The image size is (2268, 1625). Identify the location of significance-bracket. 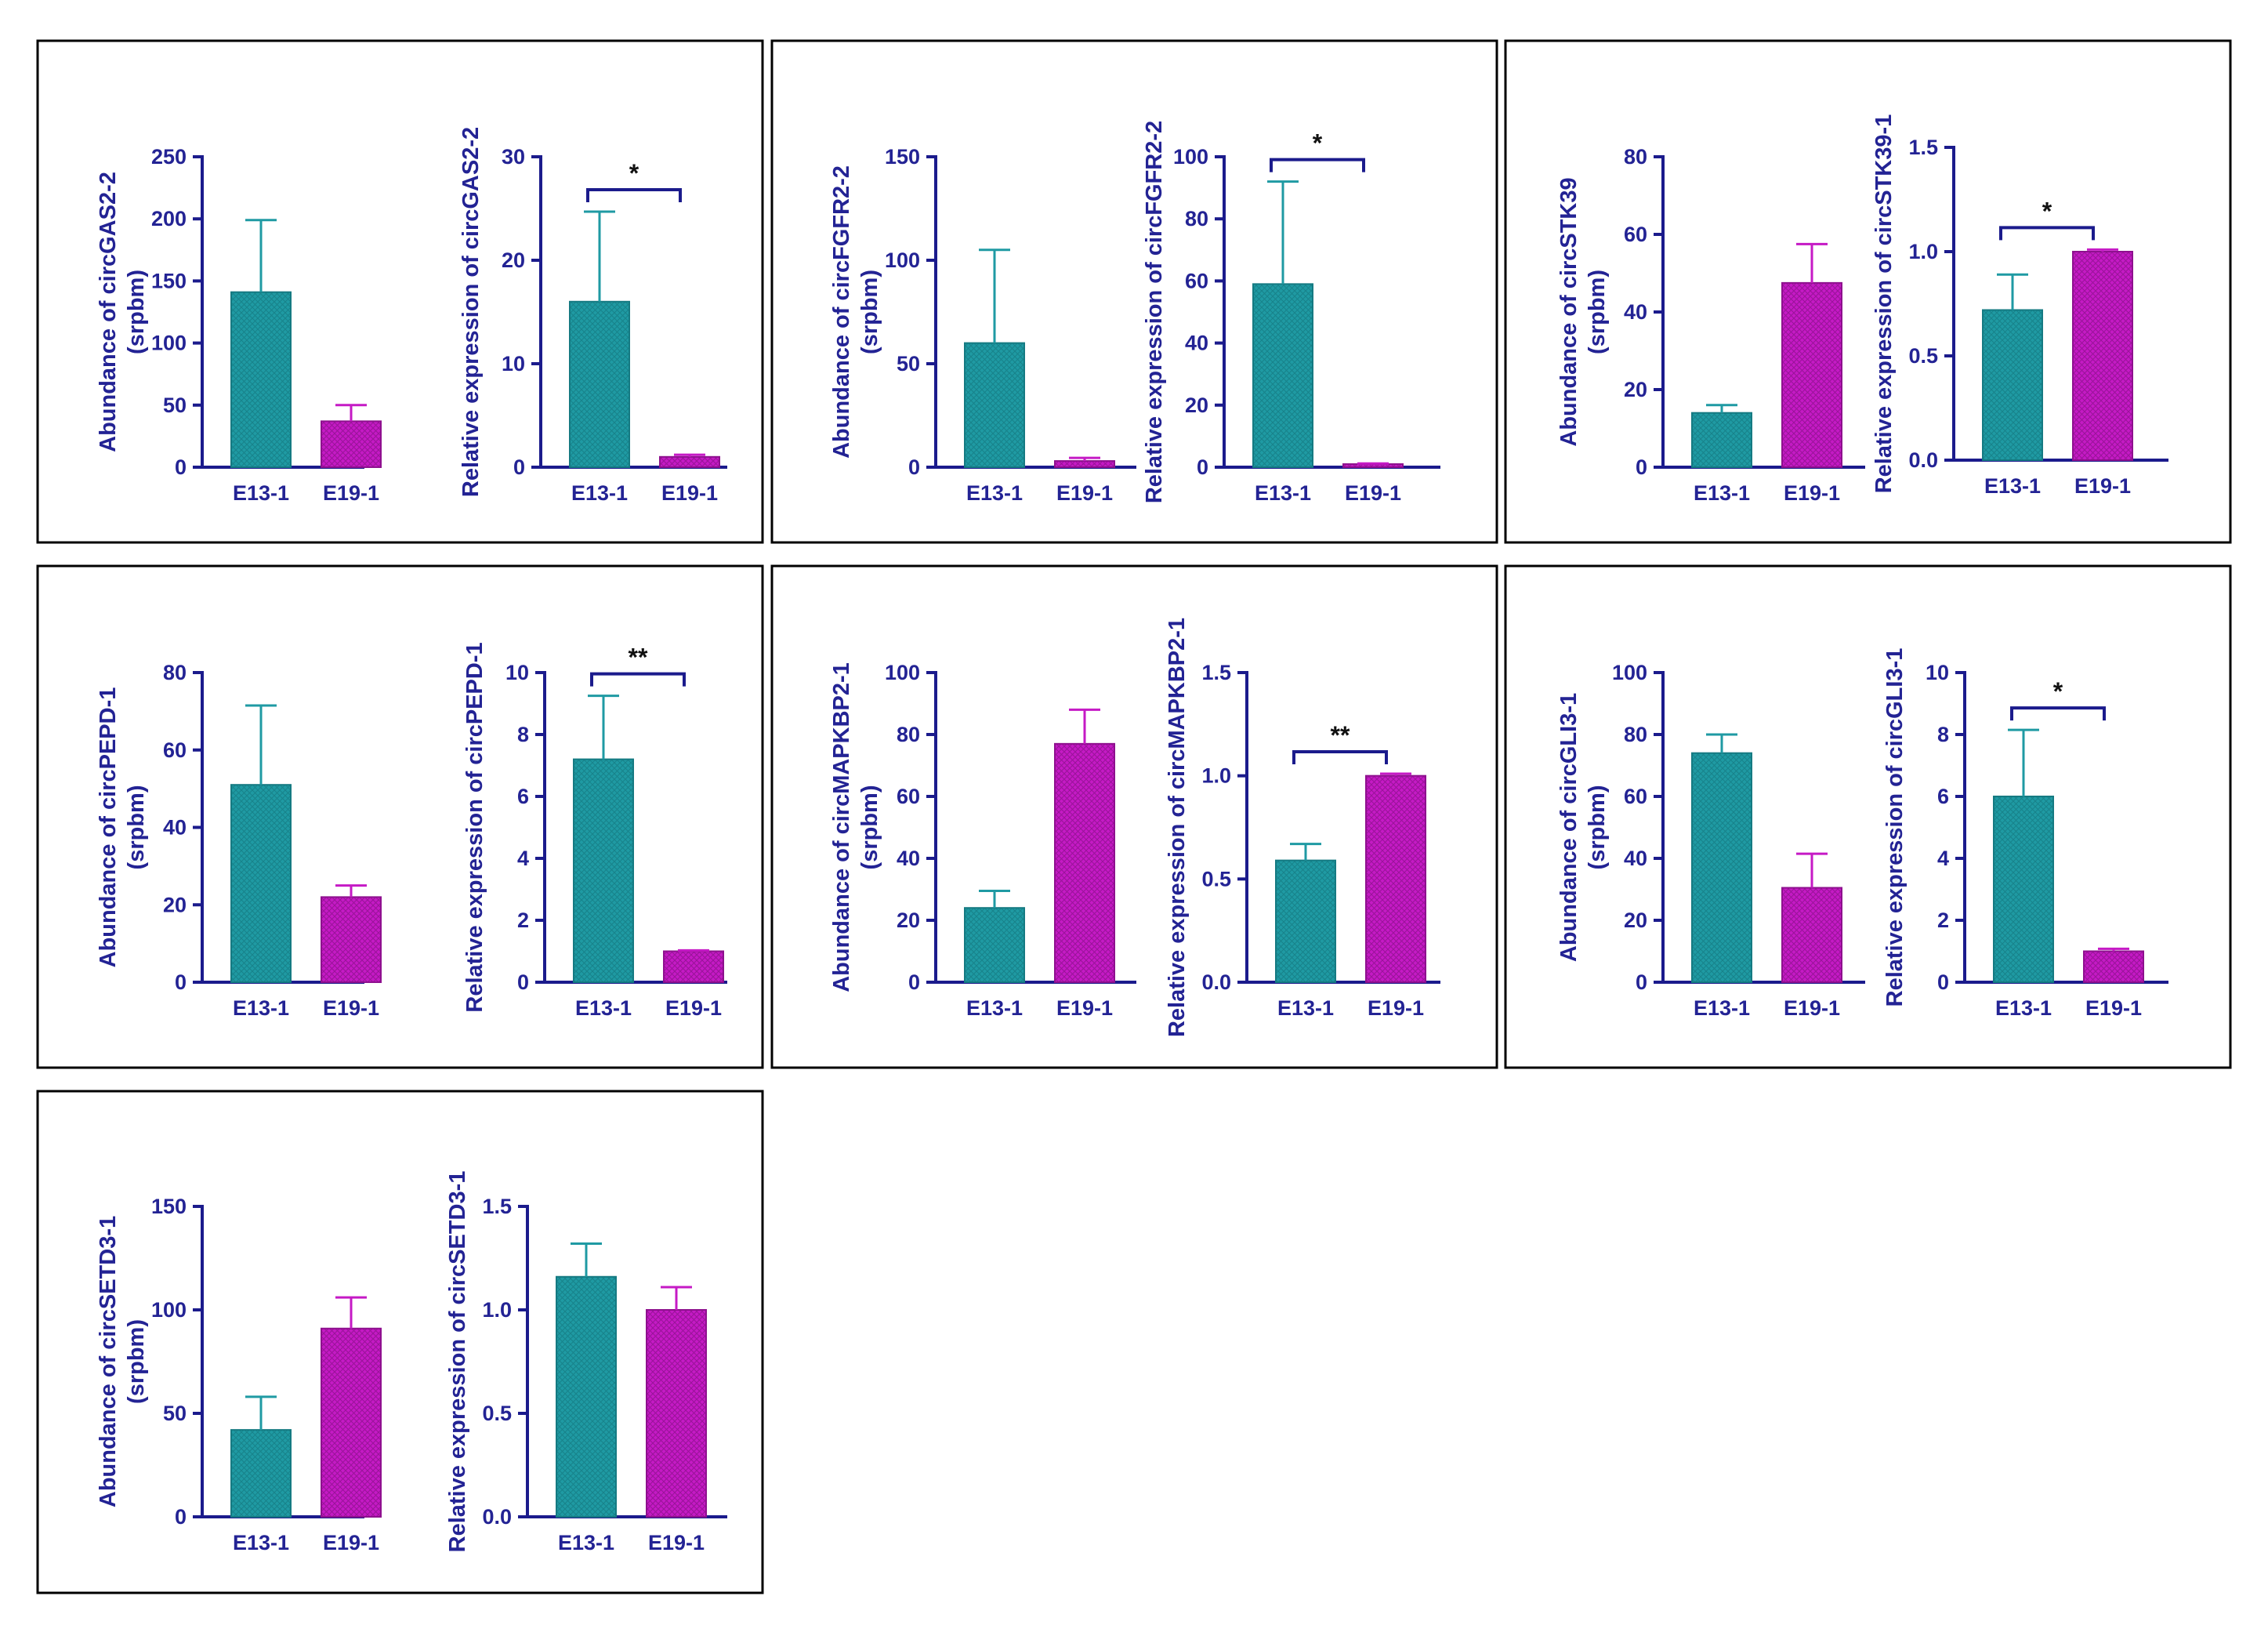
(638, 679).